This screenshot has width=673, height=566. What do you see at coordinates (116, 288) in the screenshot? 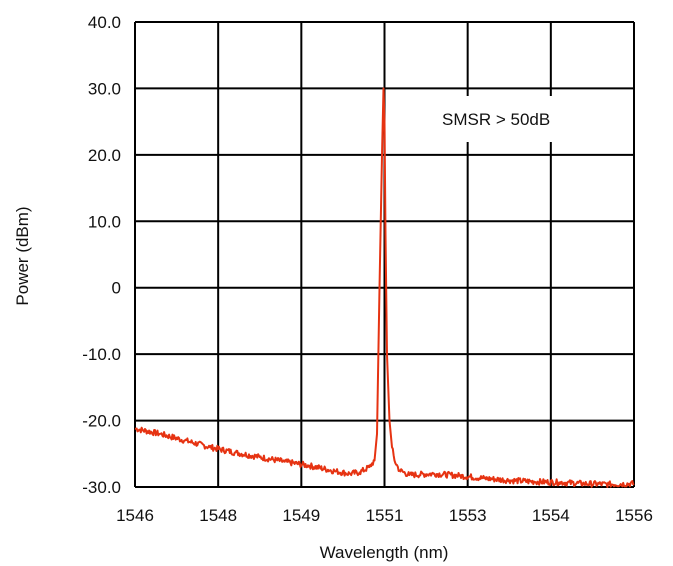
I see `y-tick-label: 0` at bounding box center [116, 288].